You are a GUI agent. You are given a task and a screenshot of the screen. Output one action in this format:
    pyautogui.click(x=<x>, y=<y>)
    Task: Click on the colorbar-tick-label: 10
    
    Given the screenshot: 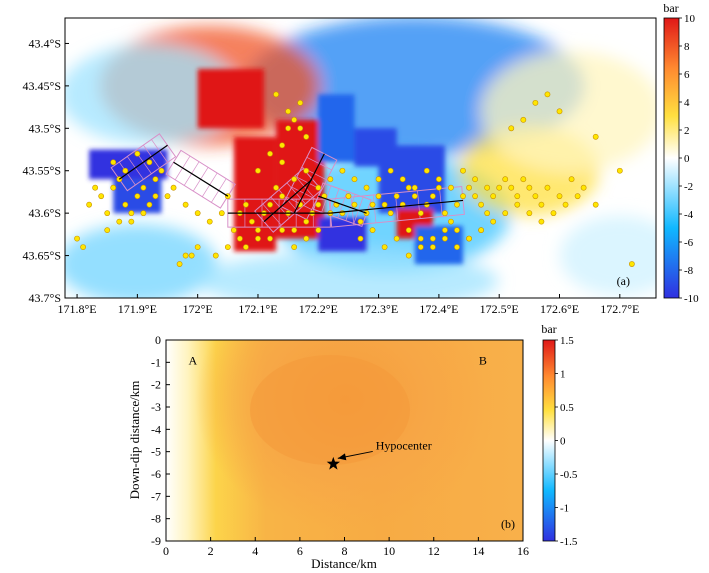 What is the action you would take?
    pyautogui.click(x=690, y=19)
    